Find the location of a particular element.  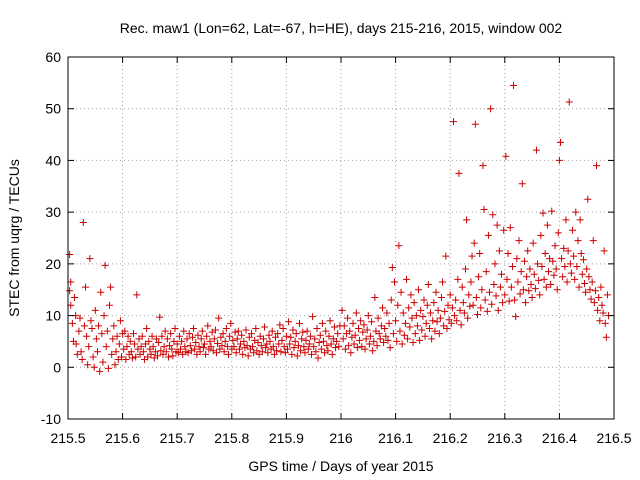

x-tick-label: 216 is located at coordinates (341, 438).